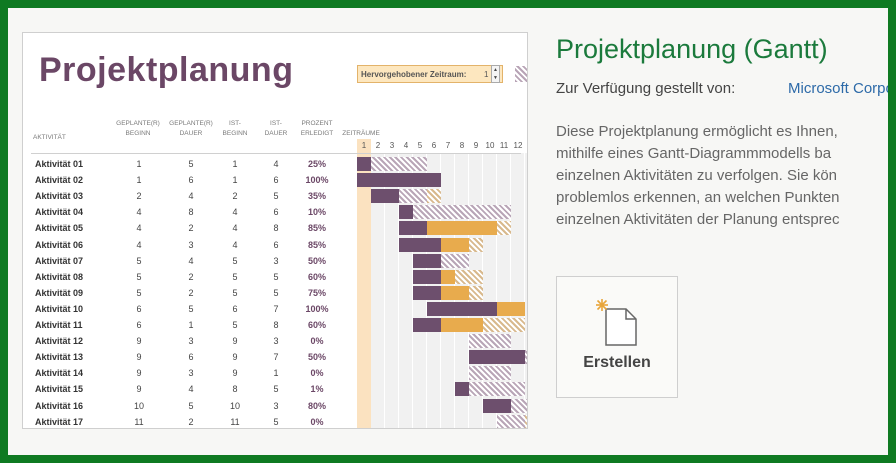 The height and width of the screenshot is (463, 896). I want to click on actual-start: 8, so click(235, 389).